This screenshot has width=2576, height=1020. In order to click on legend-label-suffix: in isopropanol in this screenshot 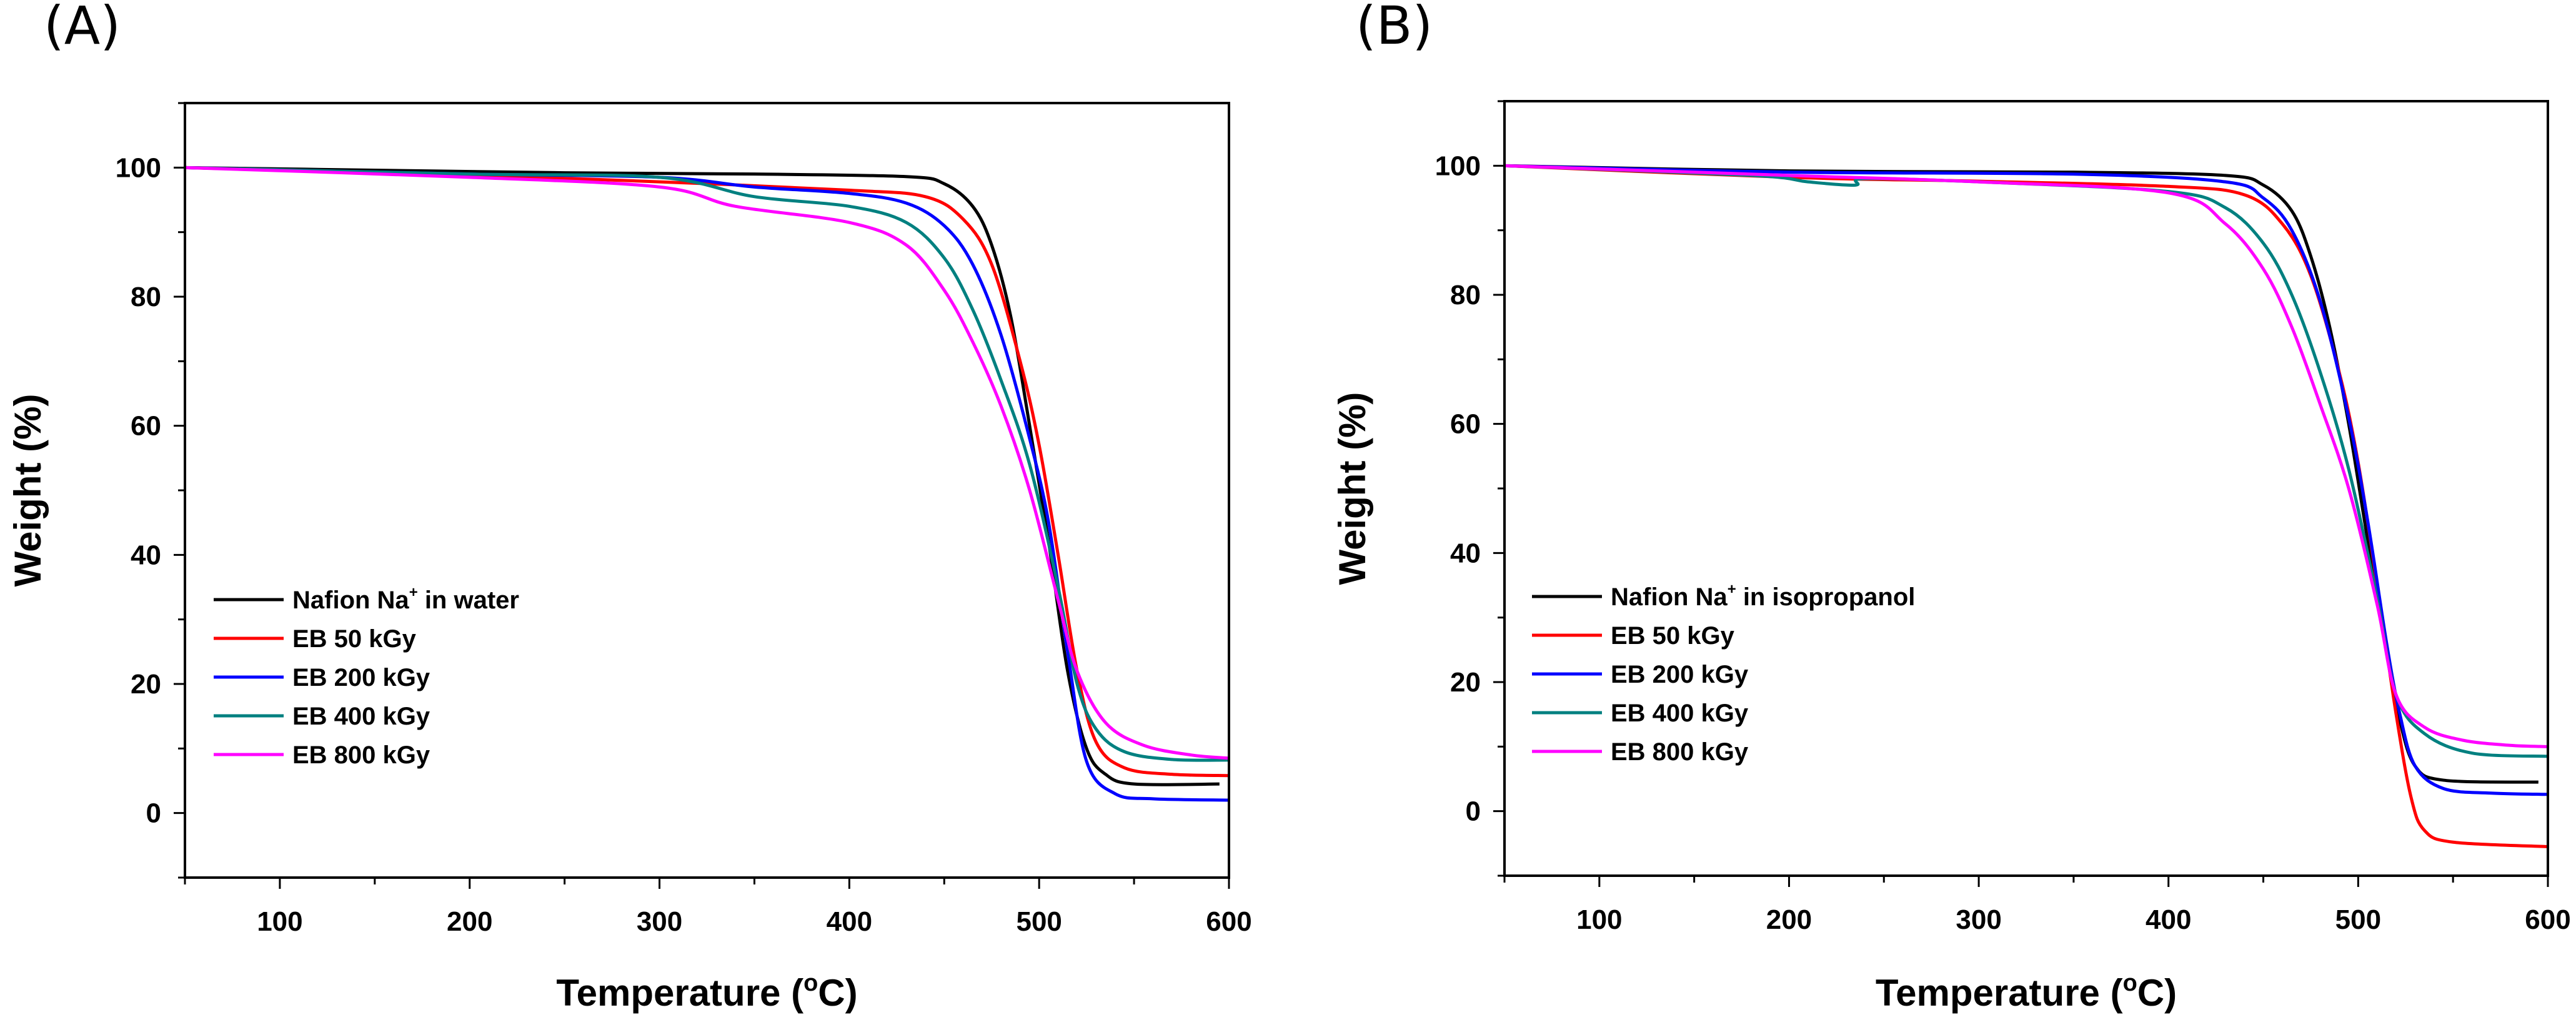, I will do `click(1826, 597)`.